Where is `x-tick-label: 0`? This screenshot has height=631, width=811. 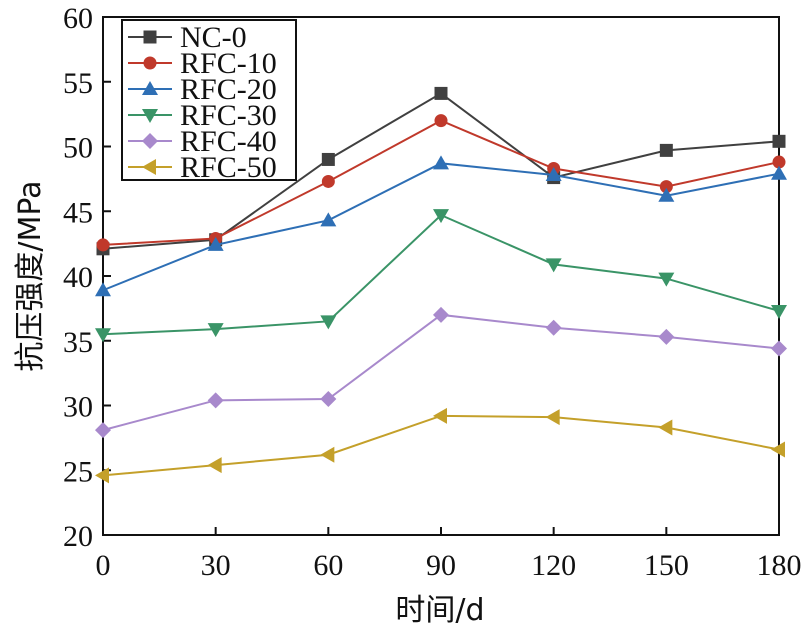 x-tick-label: 0 is located at coordinates (103, 565).